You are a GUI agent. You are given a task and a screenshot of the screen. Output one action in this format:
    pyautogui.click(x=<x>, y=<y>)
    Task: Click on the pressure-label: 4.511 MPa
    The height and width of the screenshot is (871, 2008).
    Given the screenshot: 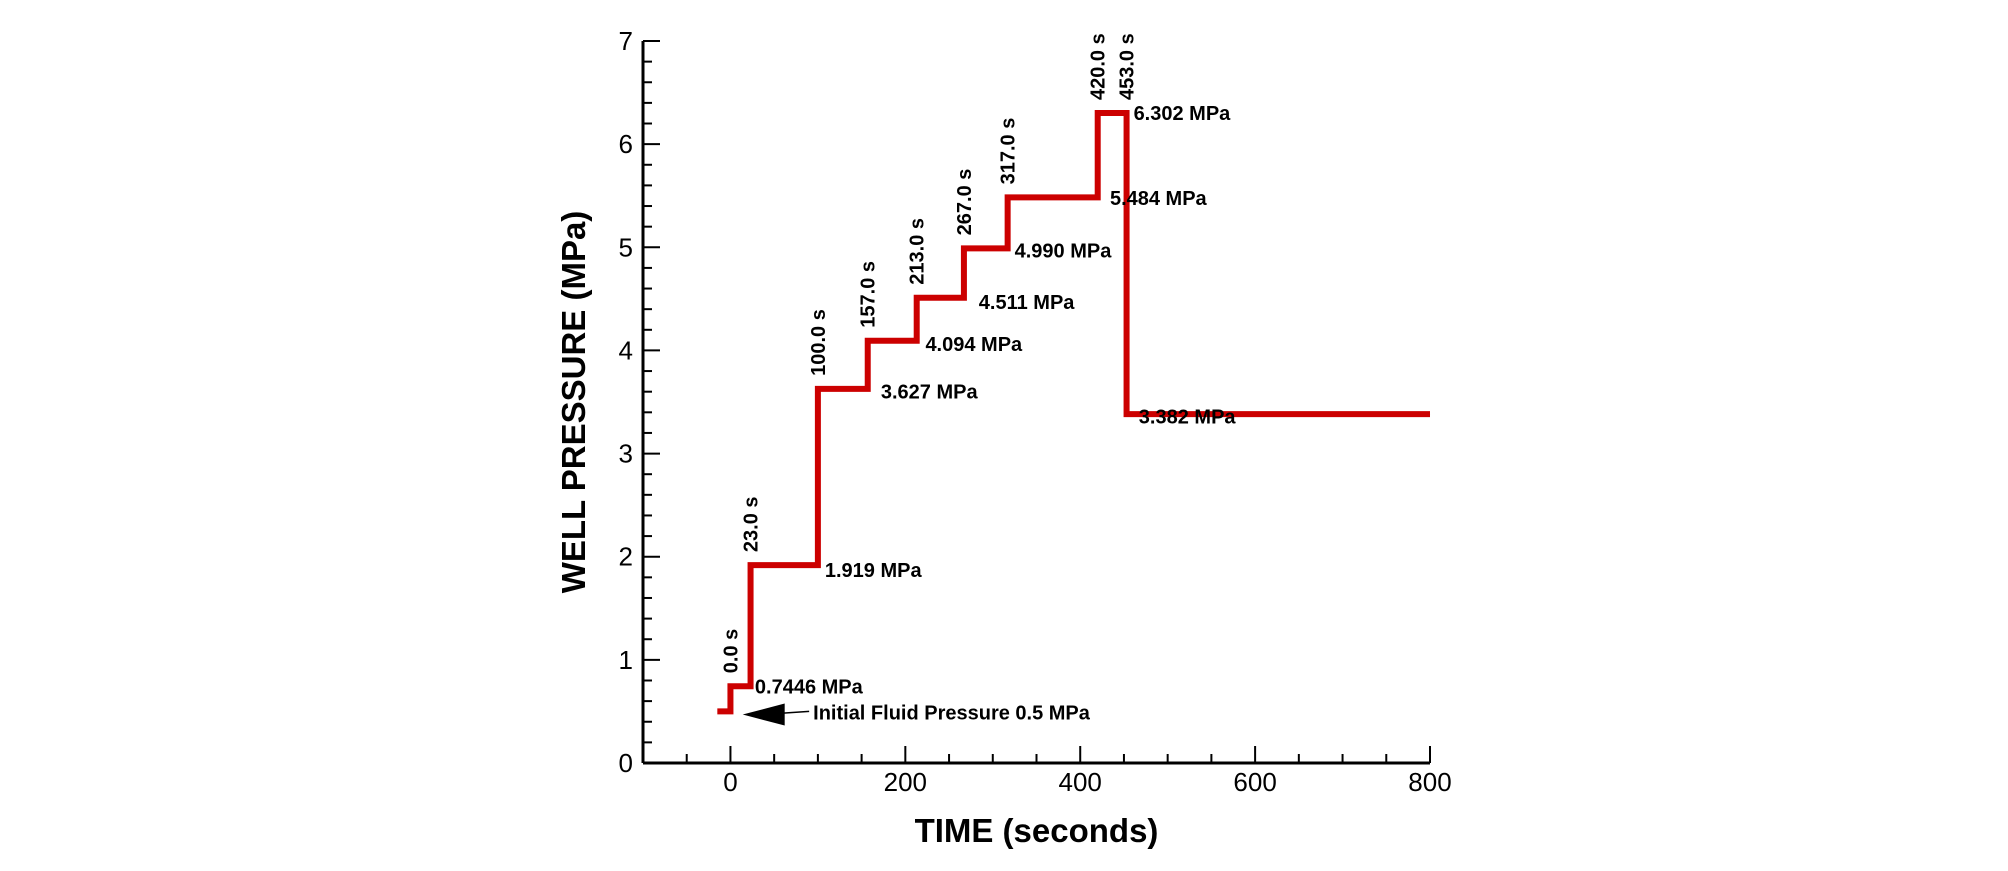 What is the action you would take?
    pyautogui.click(x=1027, y=303)
    